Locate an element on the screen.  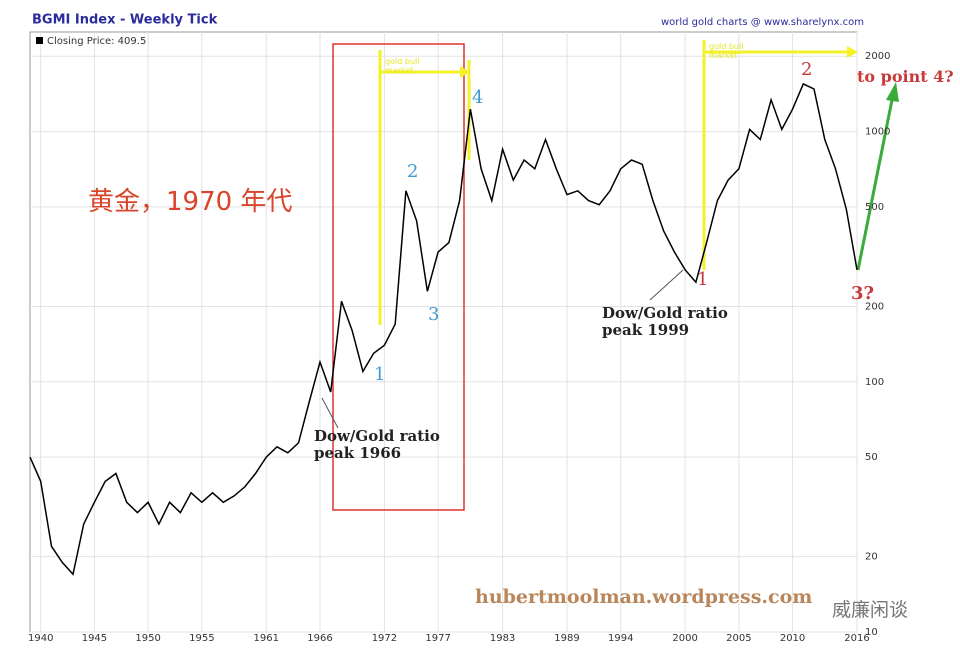
x-tick-label: 1977 is located at coordinates (437, 638).